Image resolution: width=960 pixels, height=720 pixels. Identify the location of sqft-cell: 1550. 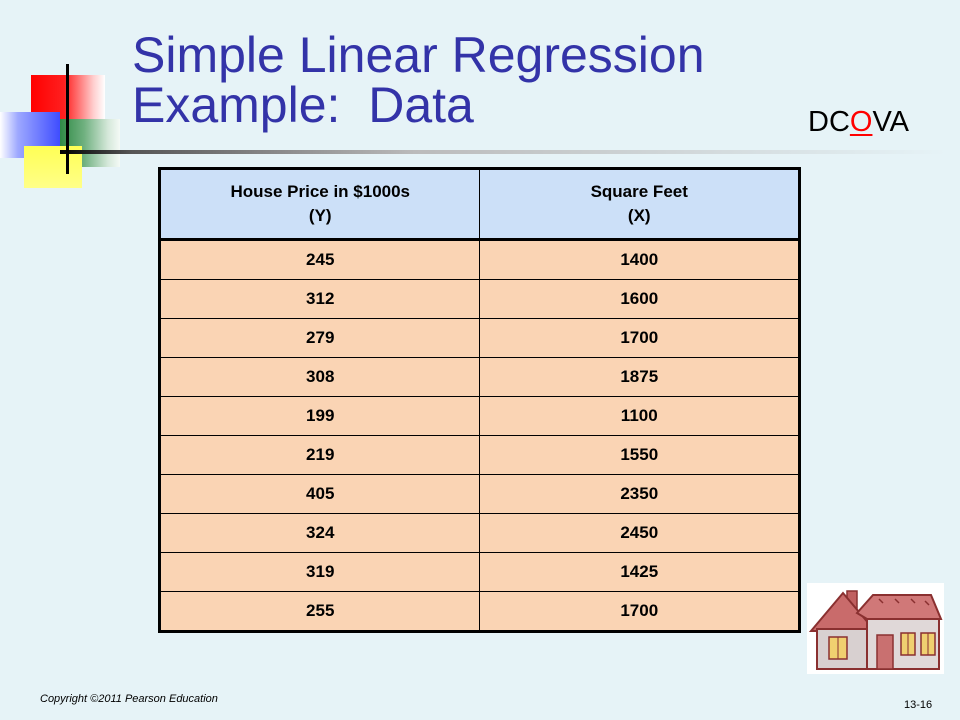
(639, 455).